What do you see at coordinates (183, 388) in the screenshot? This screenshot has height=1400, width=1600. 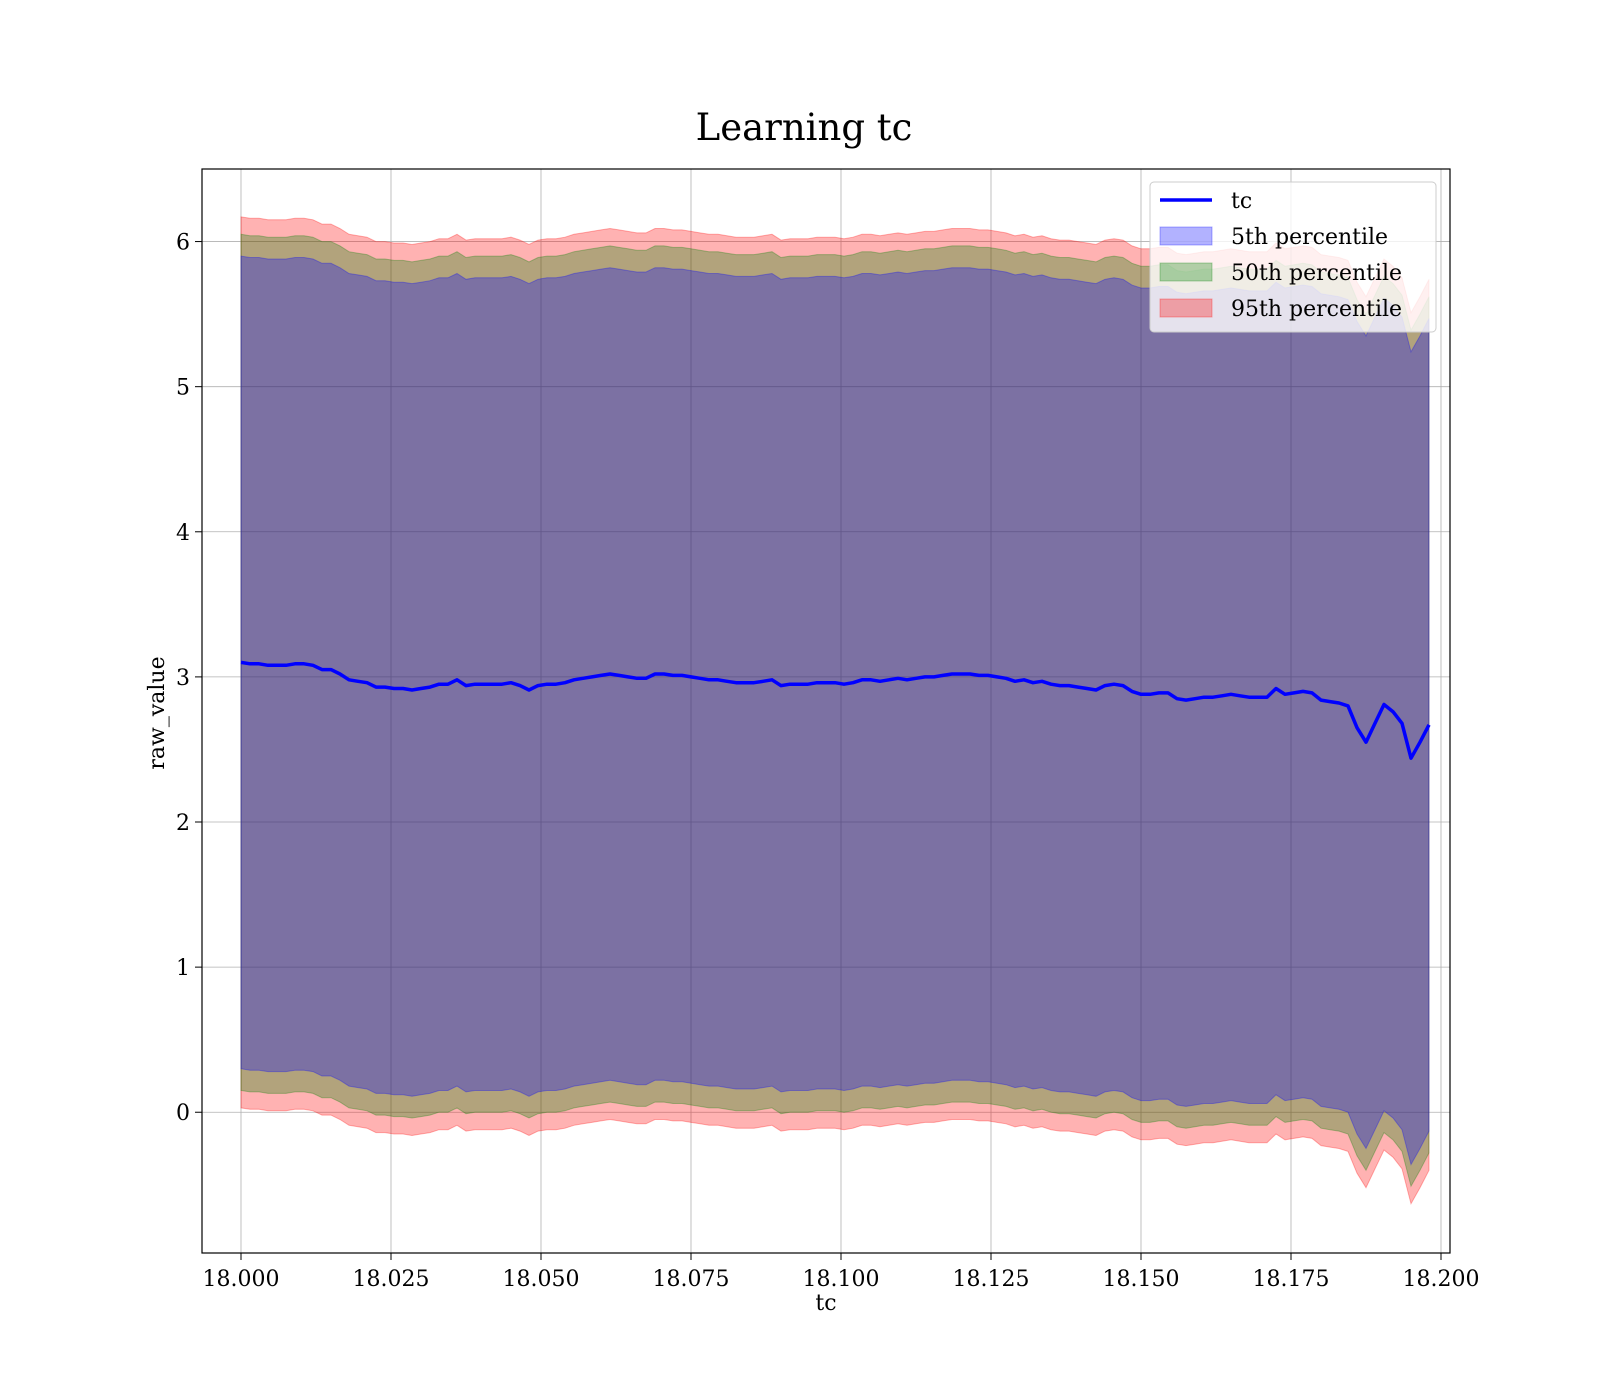 I see `y-tick-label: 5` at bounding box center [183, 388].